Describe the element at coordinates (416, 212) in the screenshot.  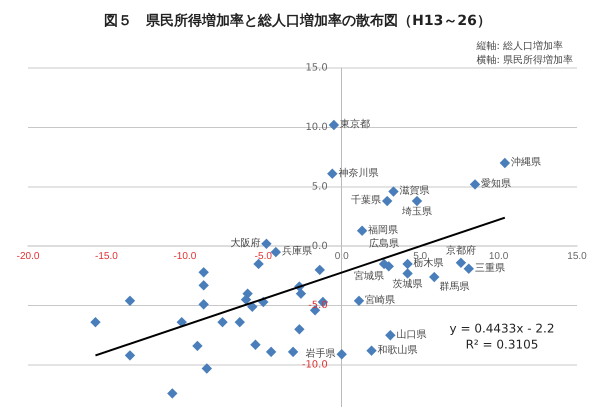
I see `annotation: 埼玉県` at that location.